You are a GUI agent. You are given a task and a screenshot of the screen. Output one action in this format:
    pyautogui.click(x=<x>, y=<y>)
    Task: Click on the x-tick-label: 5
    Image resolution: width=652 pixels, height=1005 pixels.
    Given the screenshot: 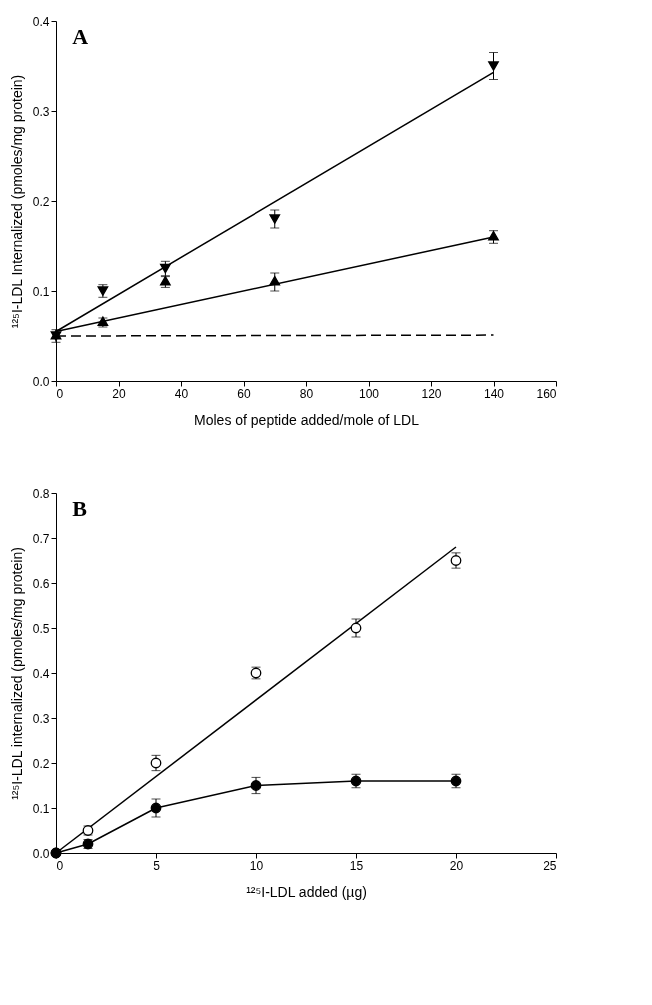 What is the action you would take?
    pyautogui.click(x=157, y=865)
    